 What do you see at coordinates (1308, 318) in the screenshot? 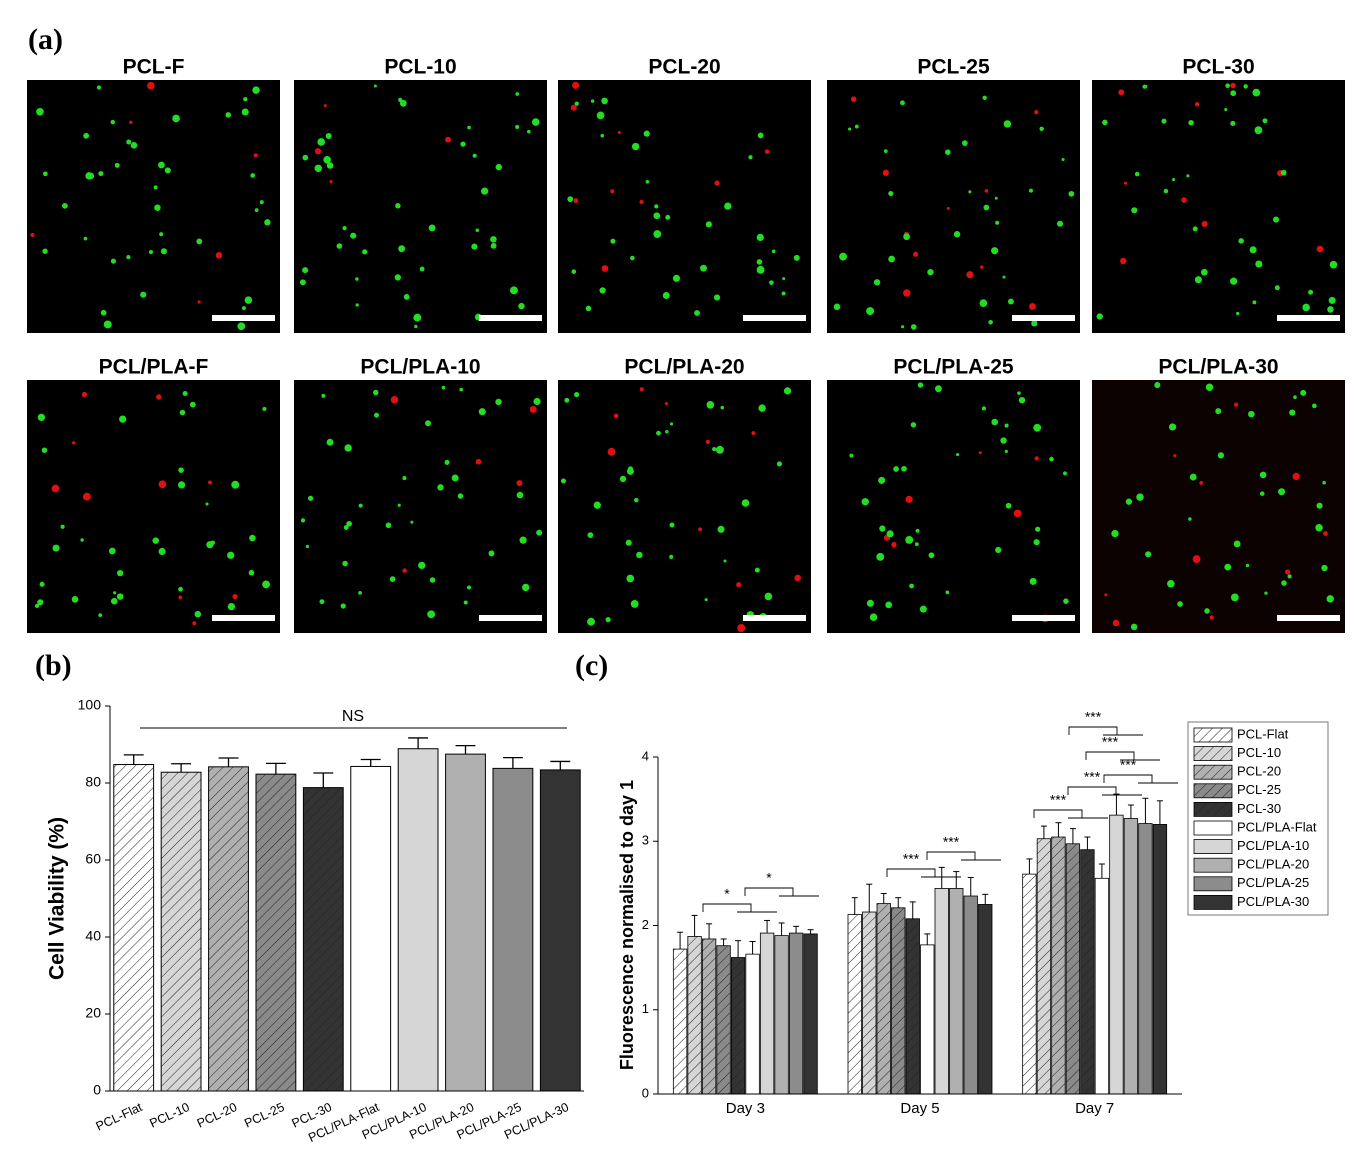
I see `scale-bar` at bounding box center [1308, 318].